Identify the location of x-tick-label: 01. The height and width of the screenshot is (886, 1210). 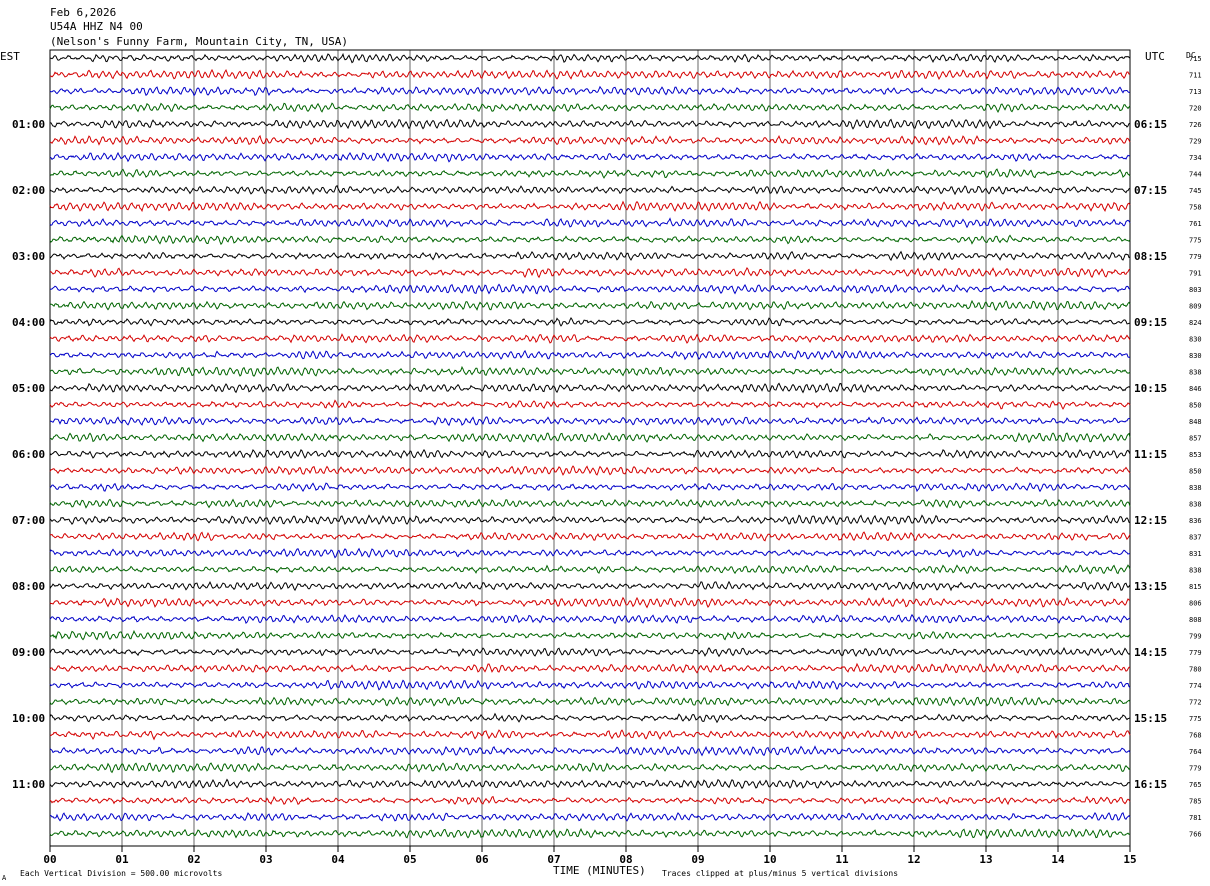
(122, 859).